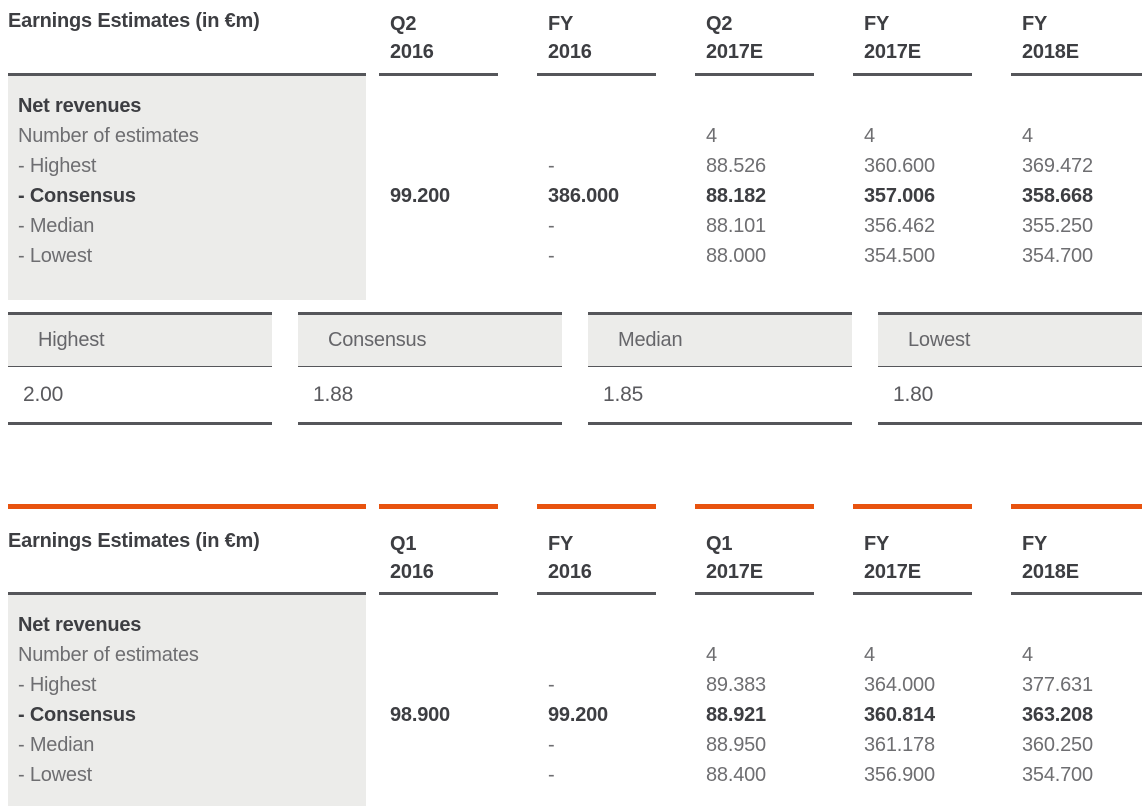  Describe the element at coordinates (1057, 196) in the screenshot. I see `cell-value: 358.668` at that location.